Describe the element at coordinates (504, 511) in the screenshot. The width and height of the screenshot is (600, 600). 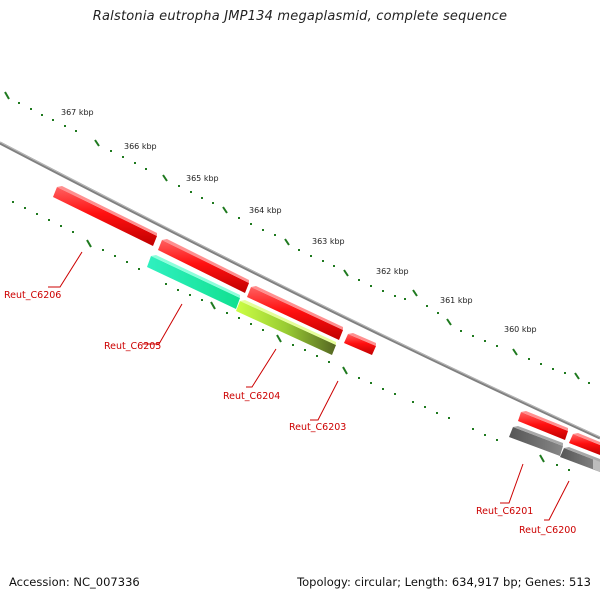
I see `gene-label-Reut_C6201: Reut_C6201` at that location.